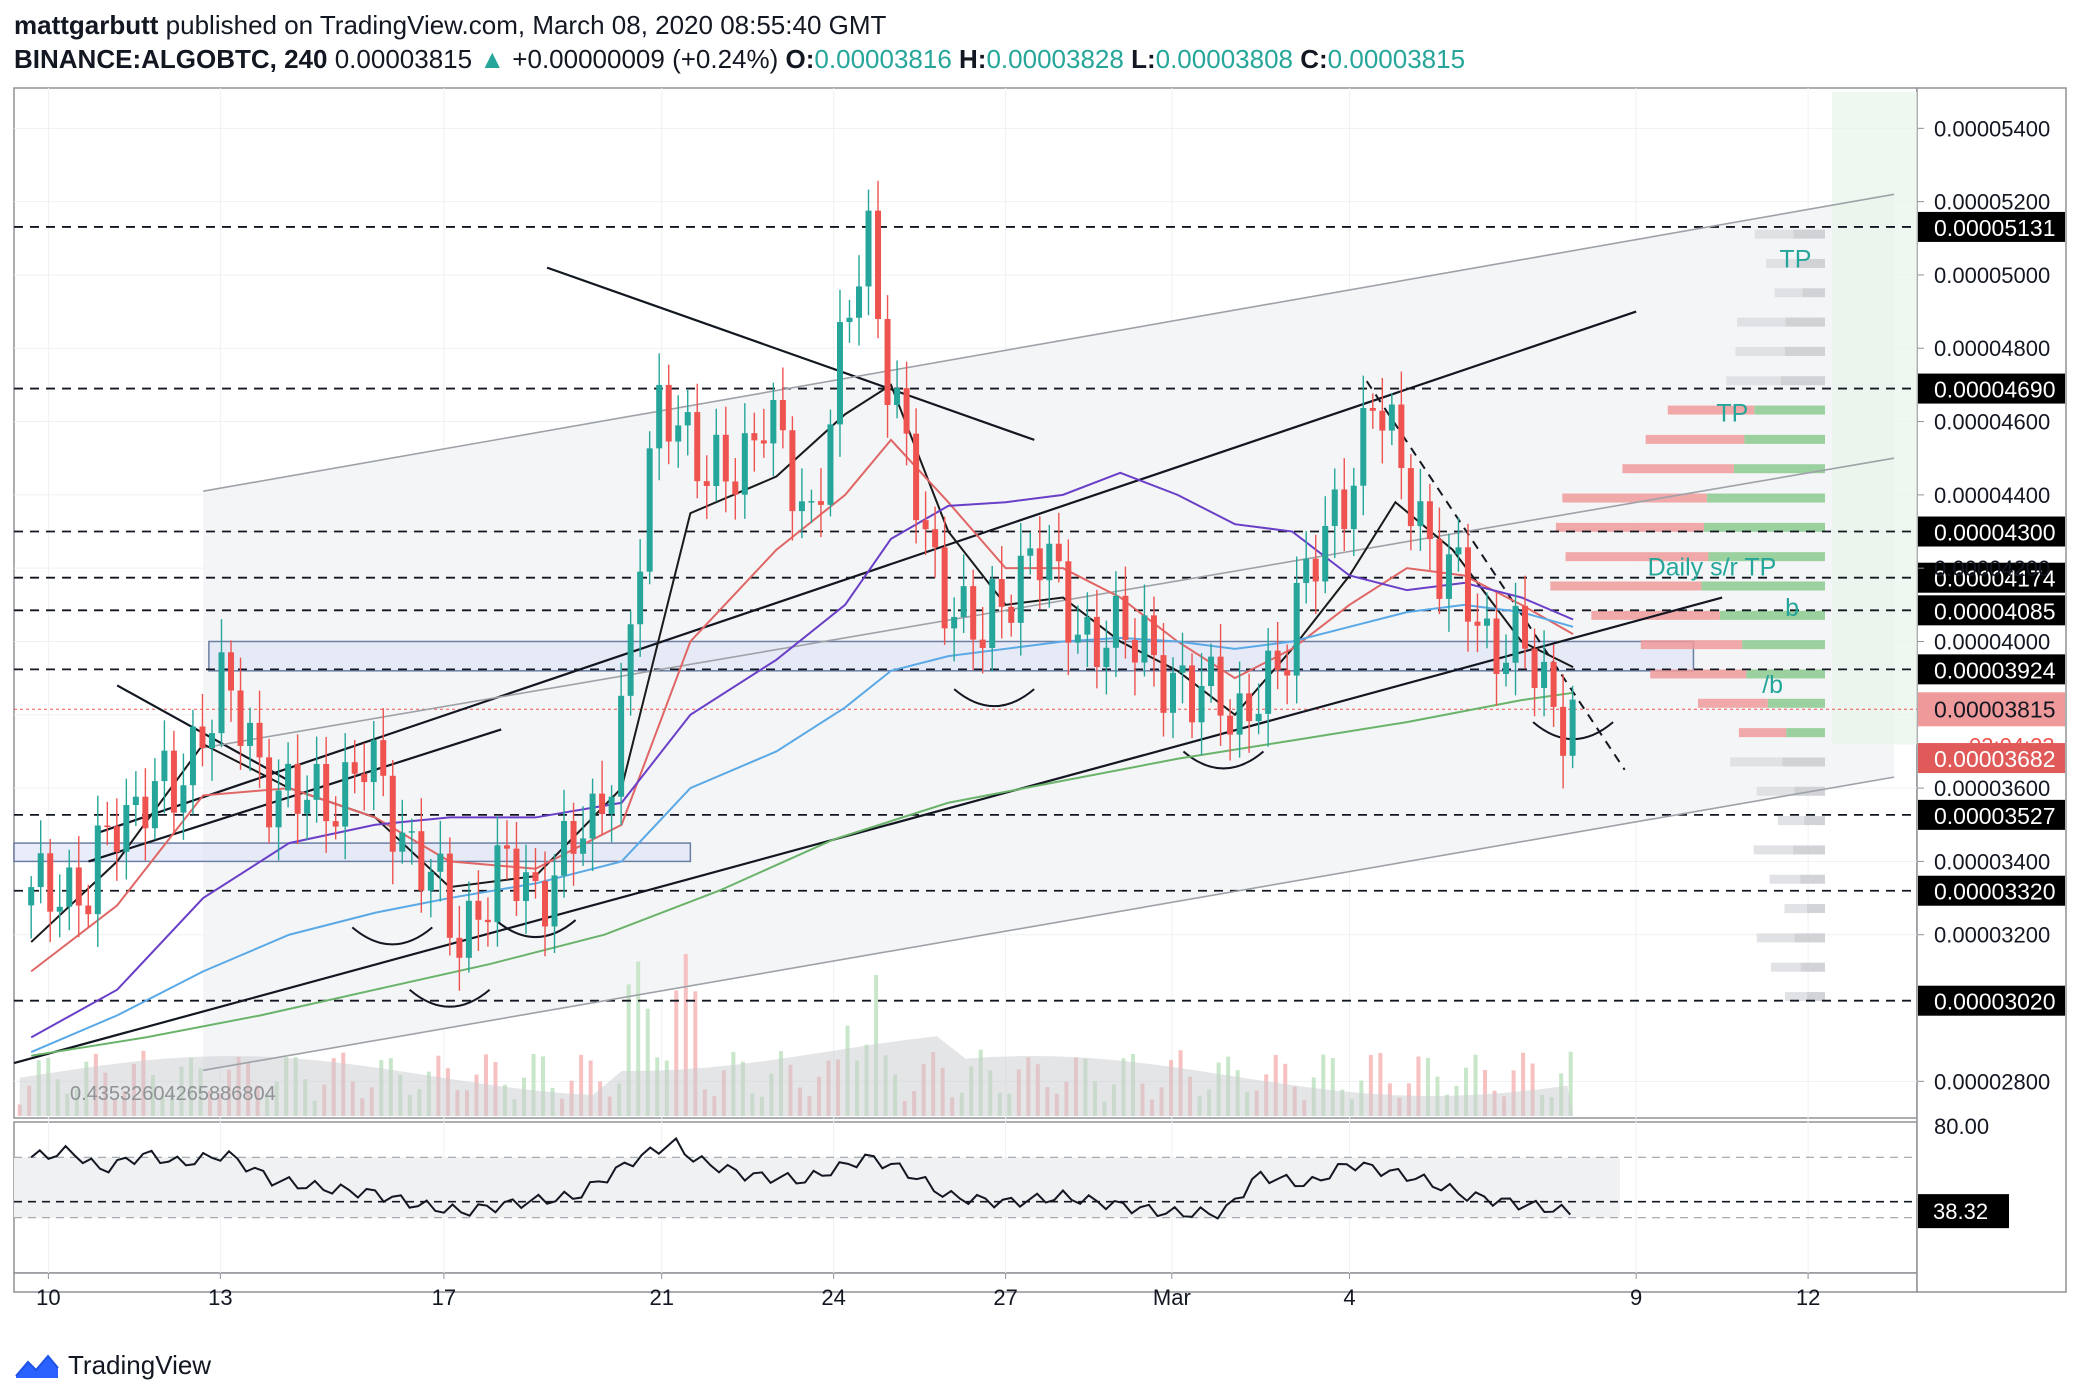  What do you see at coordinates (1874, 418) in the screenshot?
I see `highlight-zone` at bounding box center [1874, 418].